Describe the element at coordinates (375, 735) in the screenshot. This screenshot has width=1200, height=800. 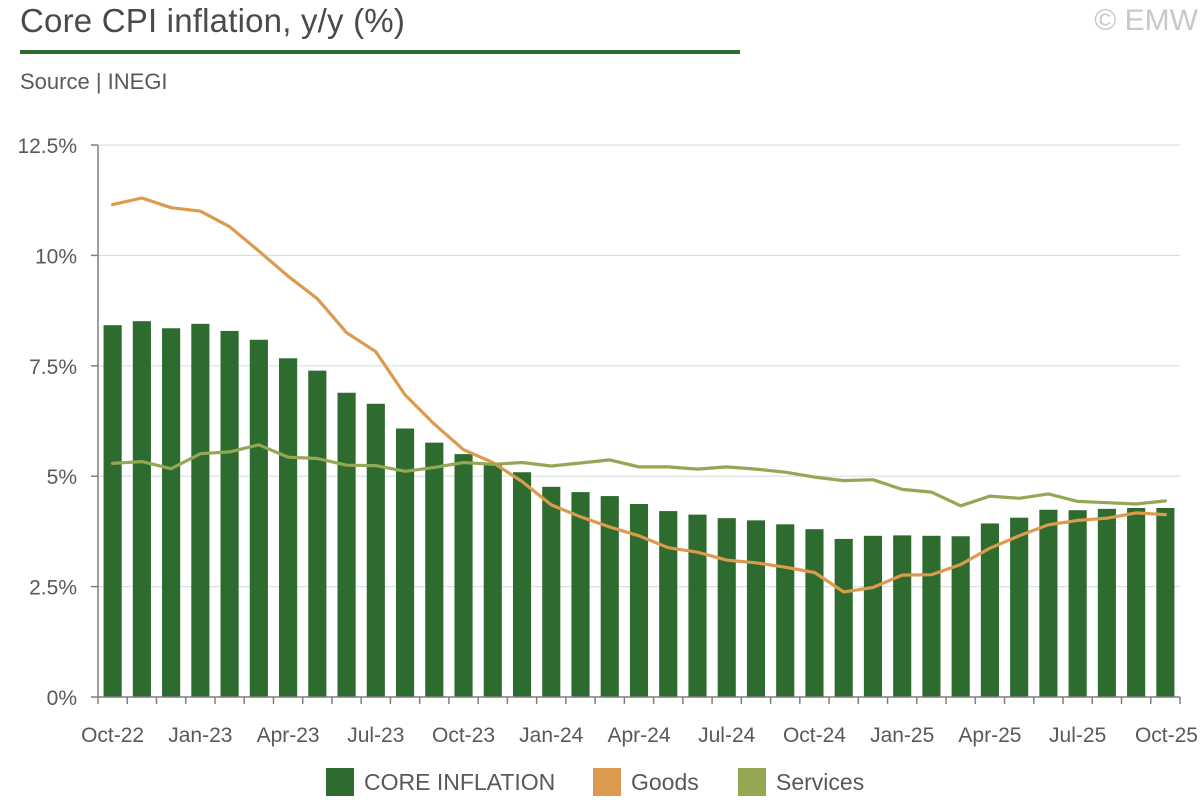
I see `x-tick-label: Jul-23` at that location.